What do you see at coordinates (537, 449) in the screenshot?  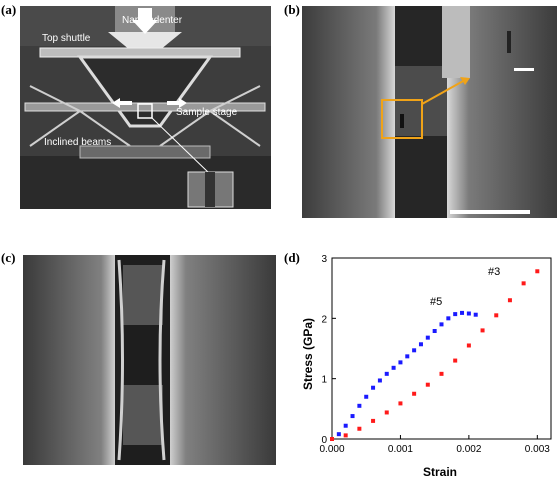 I see `x-tick-label: 0.003` at bounding box center [537, 449].